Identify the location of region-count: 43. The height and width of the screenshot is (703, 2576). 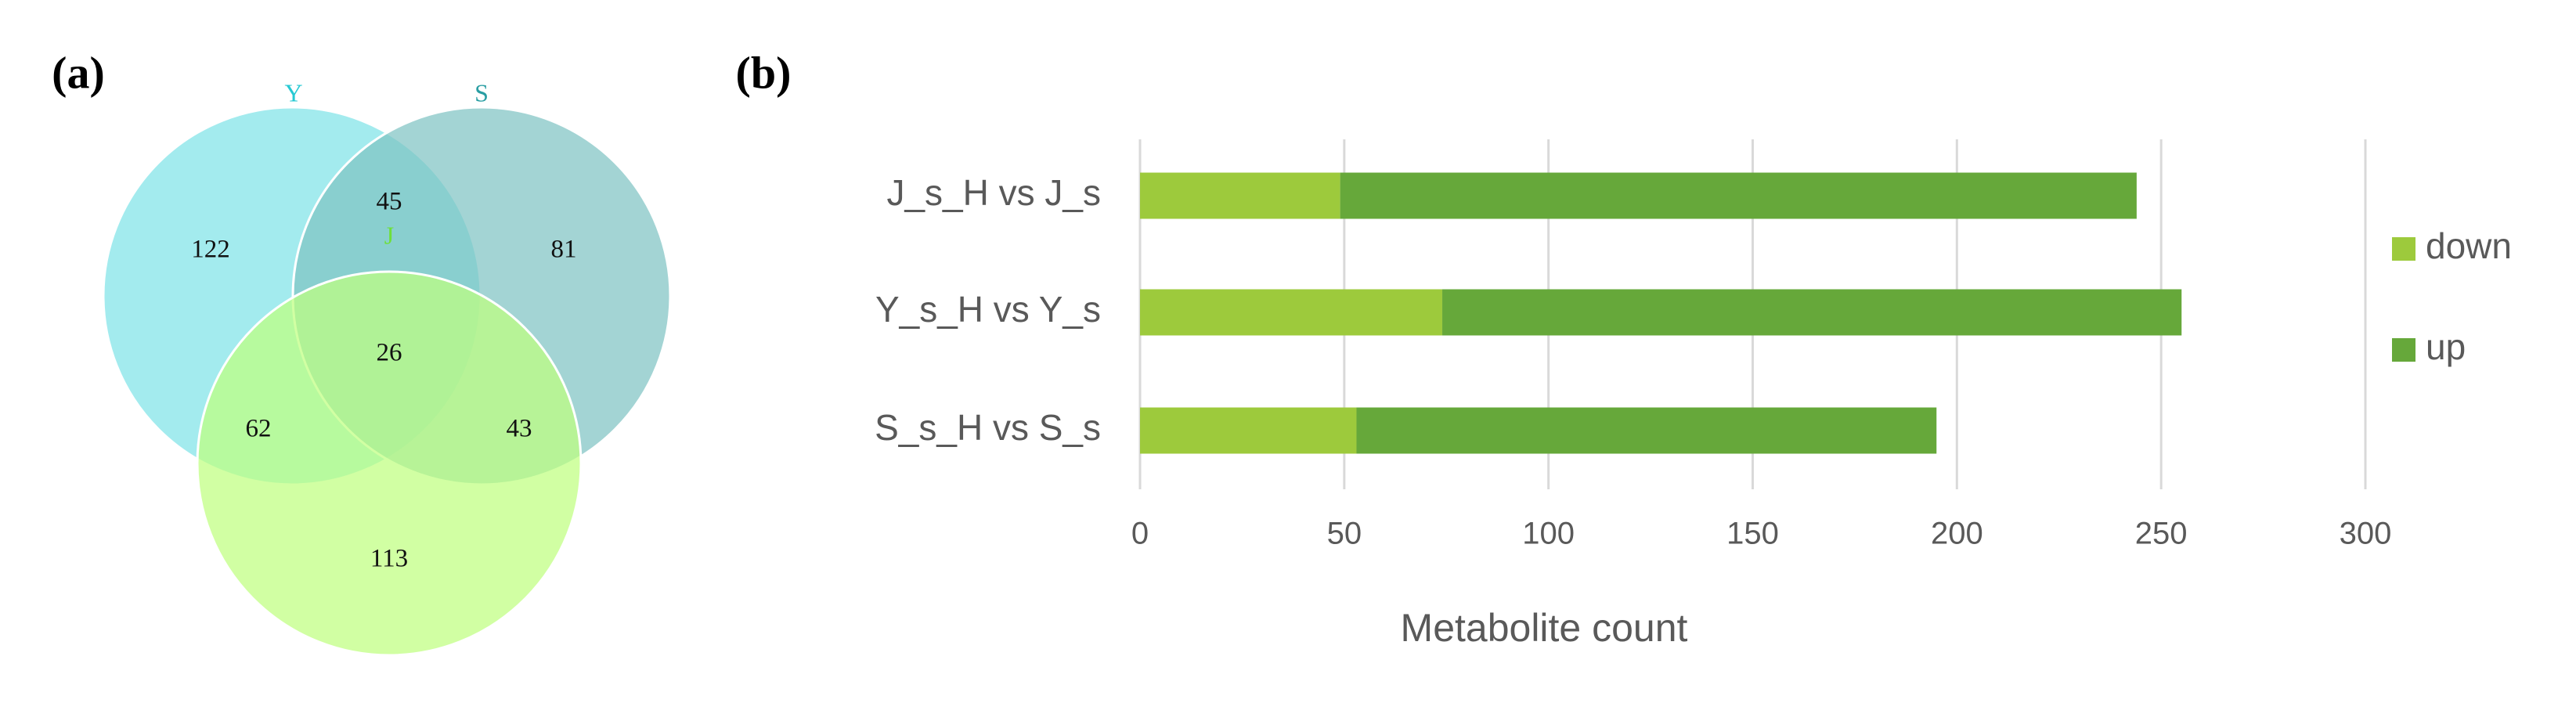
(519, 429).